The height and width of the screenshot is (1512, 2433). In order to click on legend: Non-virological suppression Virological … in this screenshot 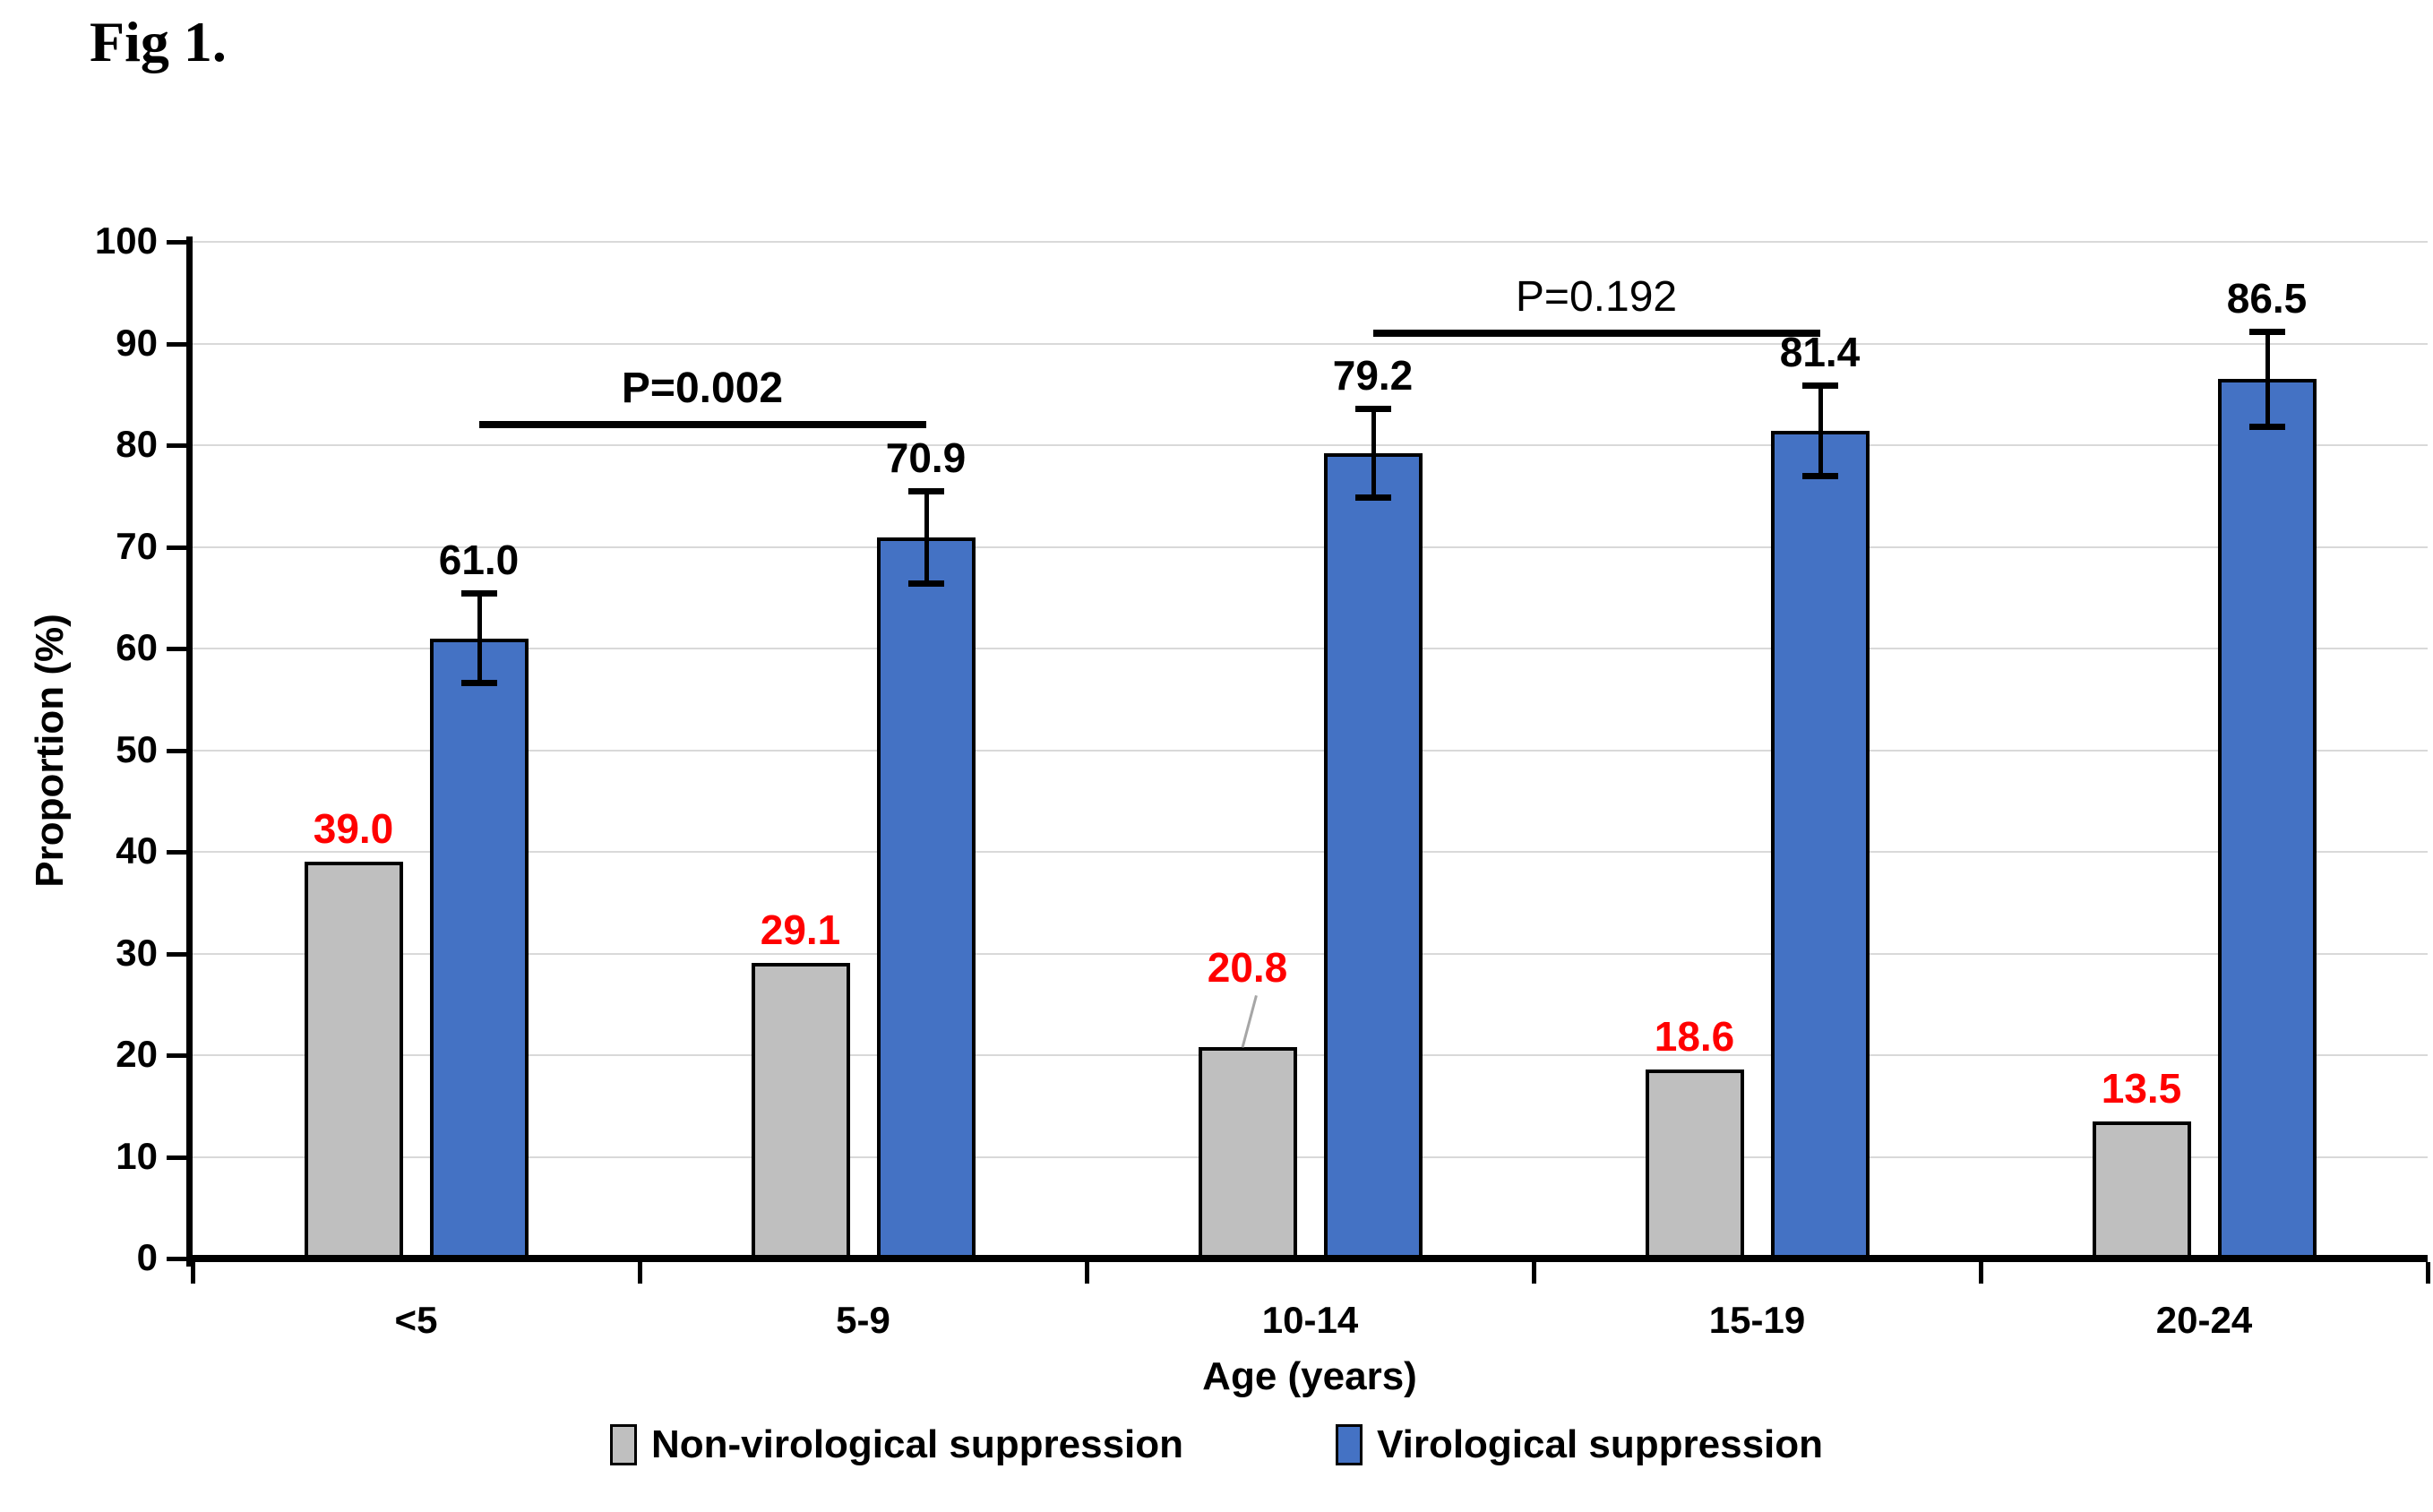, I will do `click(1216, 1445)`.